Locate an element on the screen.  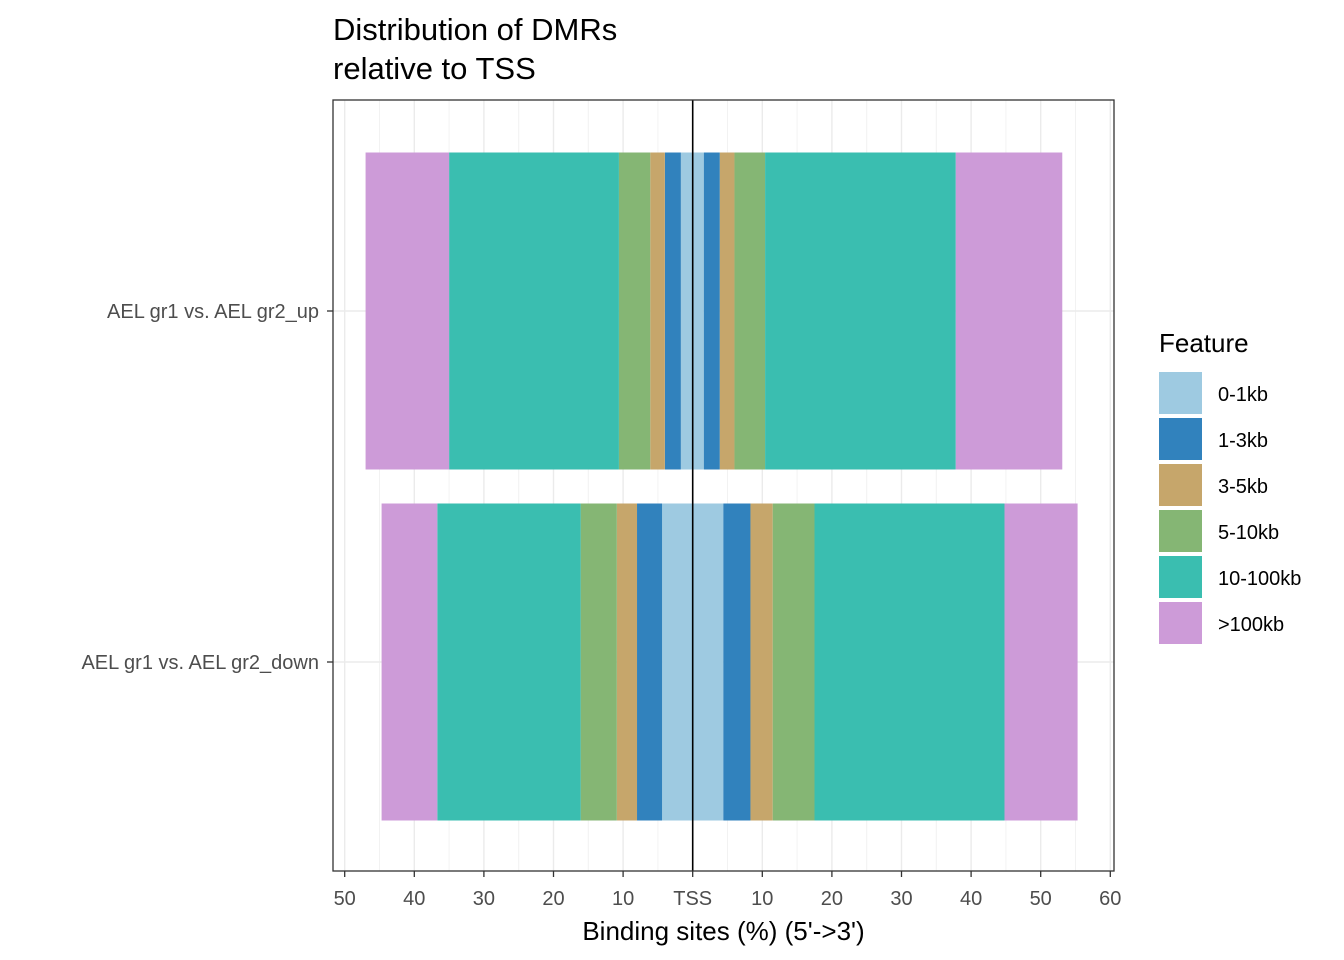
legend-label: >100kb is located at coordinates (1251, 625).